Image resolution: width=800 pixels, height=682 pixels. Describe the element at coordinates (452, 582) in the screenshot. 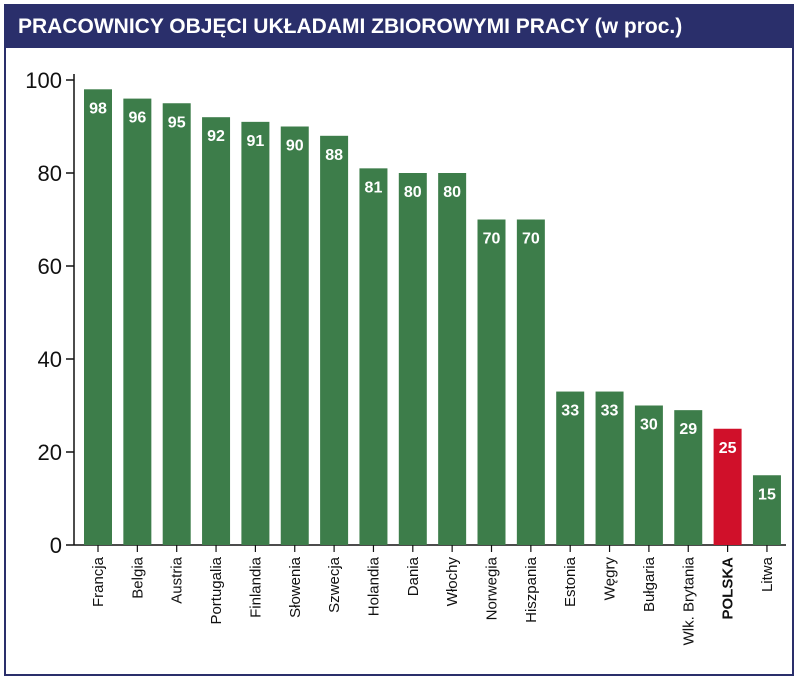

I see `category-label: Włochy` at that location.